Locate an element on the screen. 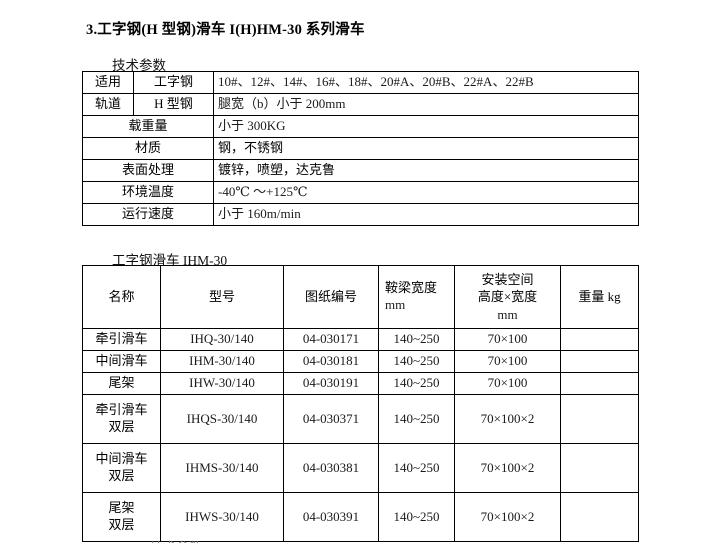 The height and width of the screenshot is (546, 713). table-row: 中间滑车 IHM-30/140 04-030181 140~250 70×100 is located at coordinates (360, 361).